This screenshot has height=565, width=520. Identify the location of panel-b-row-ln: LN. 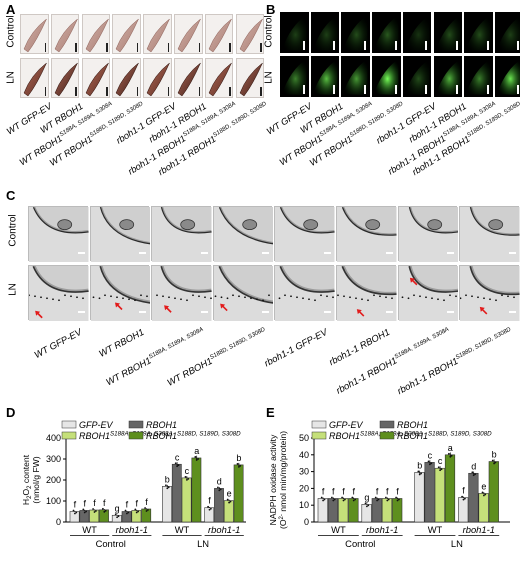
(269, 77).